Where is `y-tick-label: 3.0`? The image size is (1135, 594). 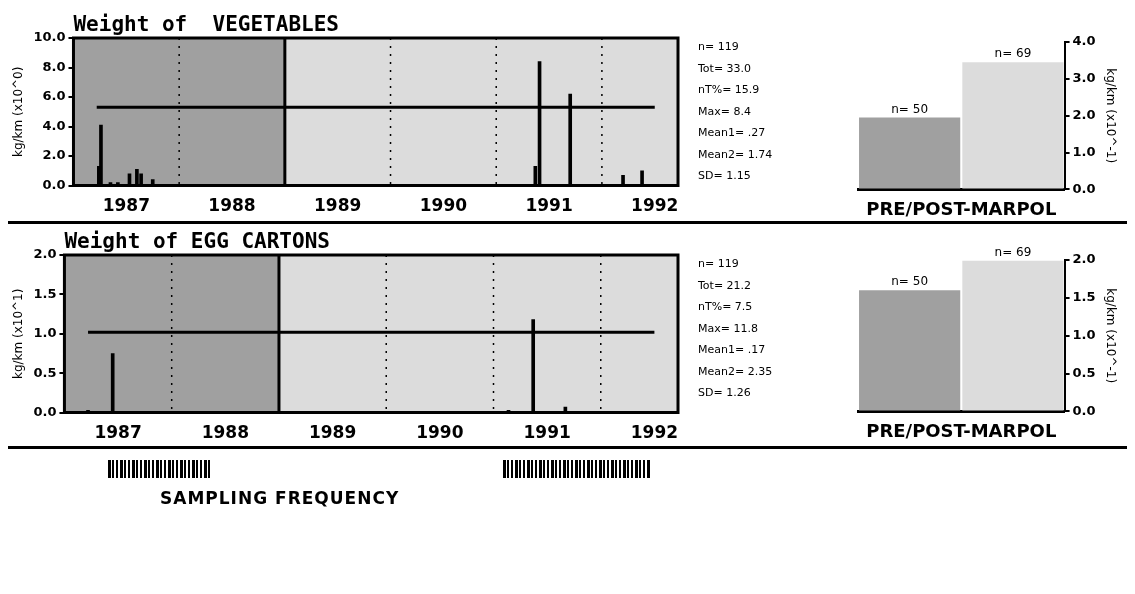
y-tick-label: 3.0 is located at coordinates (1084, 78).